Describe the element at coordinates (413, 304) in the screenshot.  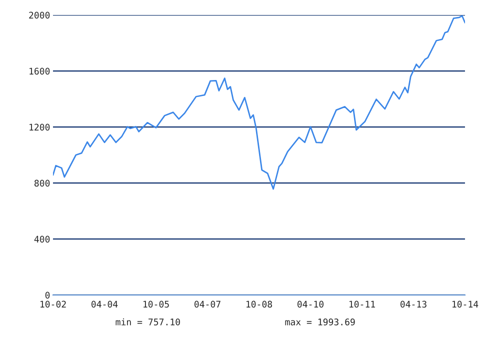
I see `x-tick-label: 04-13` at that location.